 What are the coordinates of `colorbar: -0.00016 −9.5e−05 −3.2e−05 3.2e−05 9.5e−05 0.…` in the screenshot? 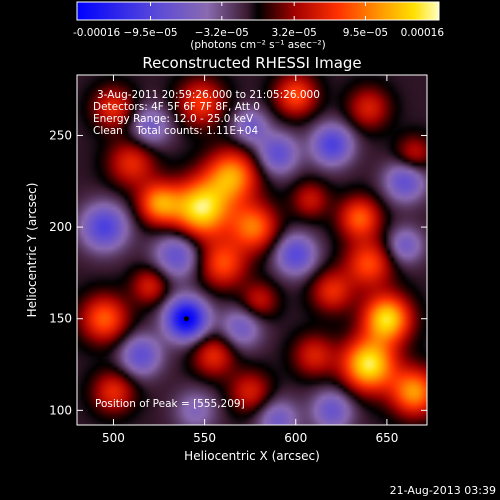 It's located at (258, 26).